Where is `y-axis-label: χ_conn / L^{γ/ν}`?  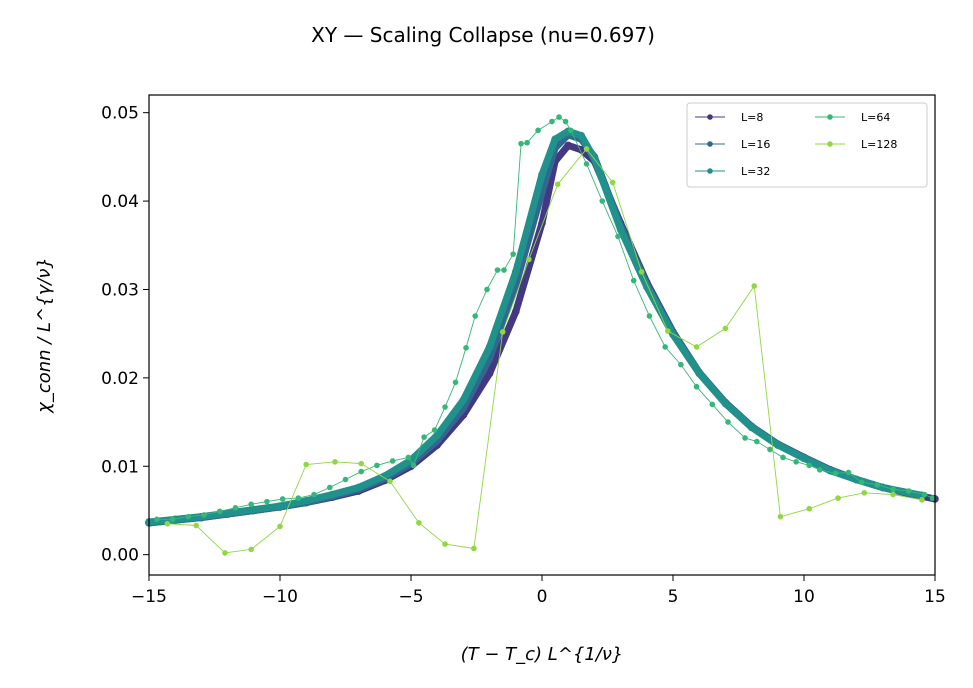
y-axis-label: χ_conn / L^{γ/ν} is located at coordinates (44, 335).